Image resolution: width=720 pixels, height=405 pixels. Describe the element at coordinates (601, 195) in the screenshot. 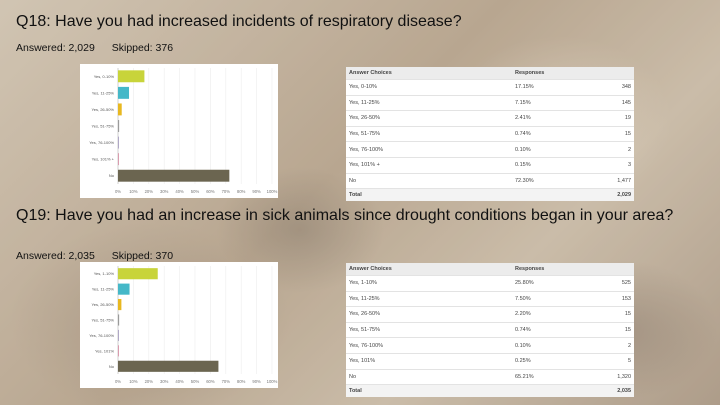

I see `q18-total-value: 2,029` at that location.